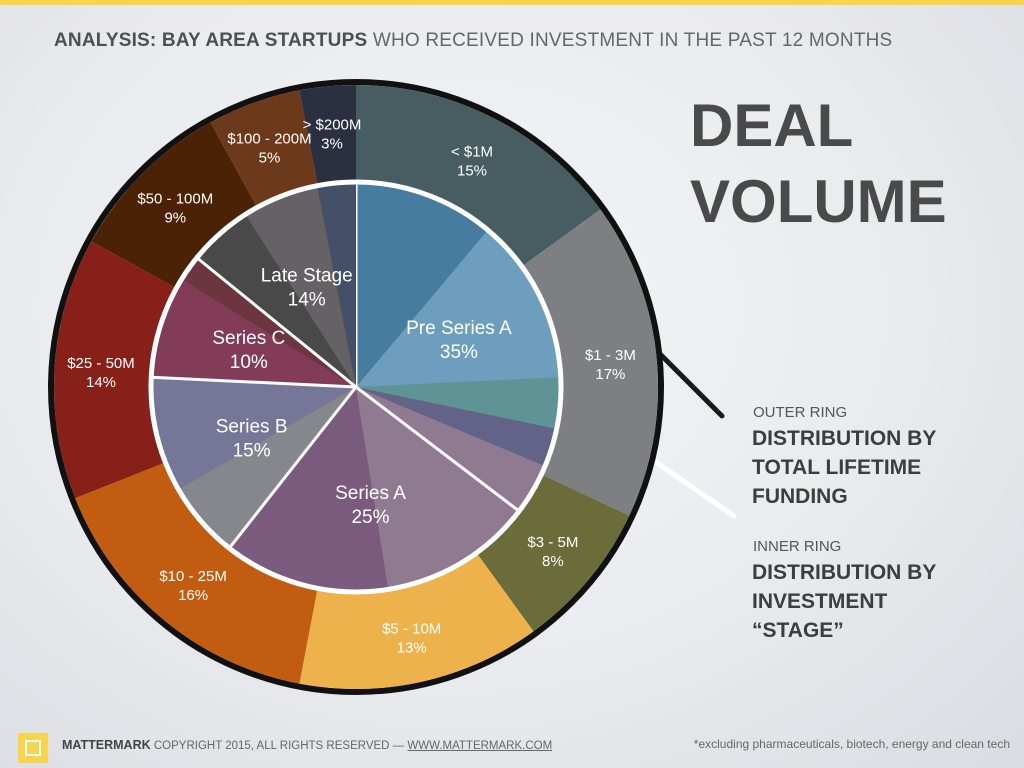 This screenshot has height=768, width=1024. I want to click on legend-inner-text: DISTRIBUTION BY INVESTMENT “STAGE”, so click(872, 601).